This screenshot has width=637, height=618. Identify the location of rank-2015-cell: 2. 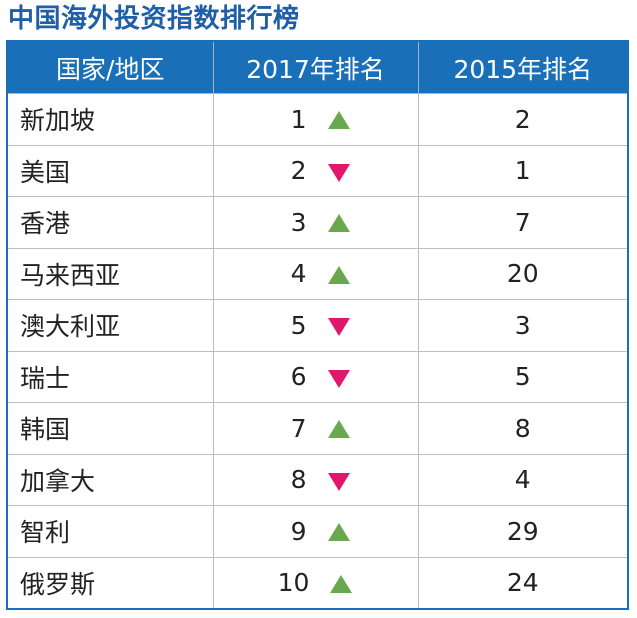
(523, 119).